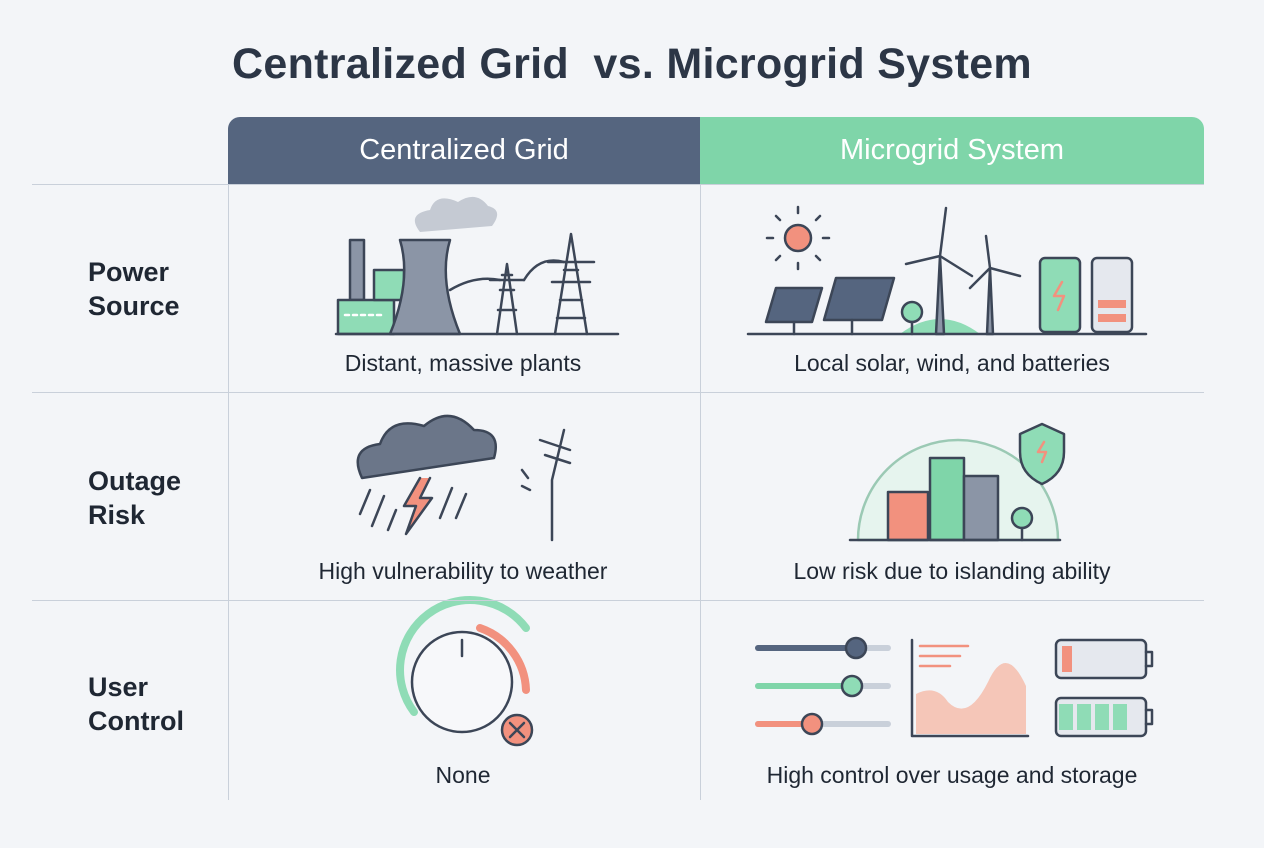 This screenshot has height=848, width=1264. I want to click on controls-icon, so click(954, 687).